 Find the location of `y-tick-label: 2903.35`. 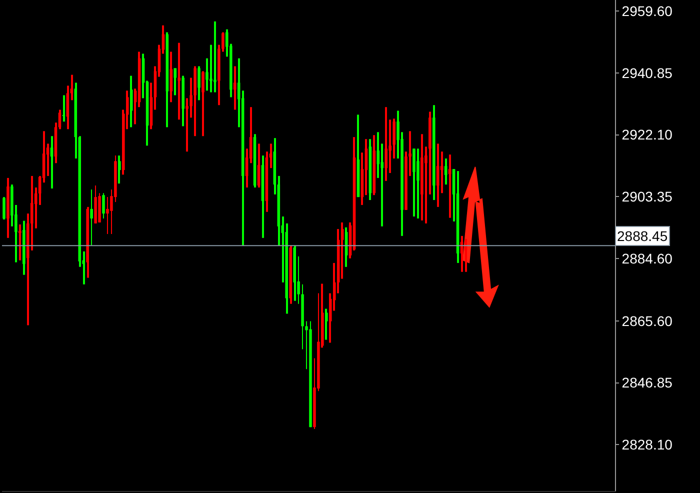

y-tick-label: 2903.35 is located at coordinates (647, 196).